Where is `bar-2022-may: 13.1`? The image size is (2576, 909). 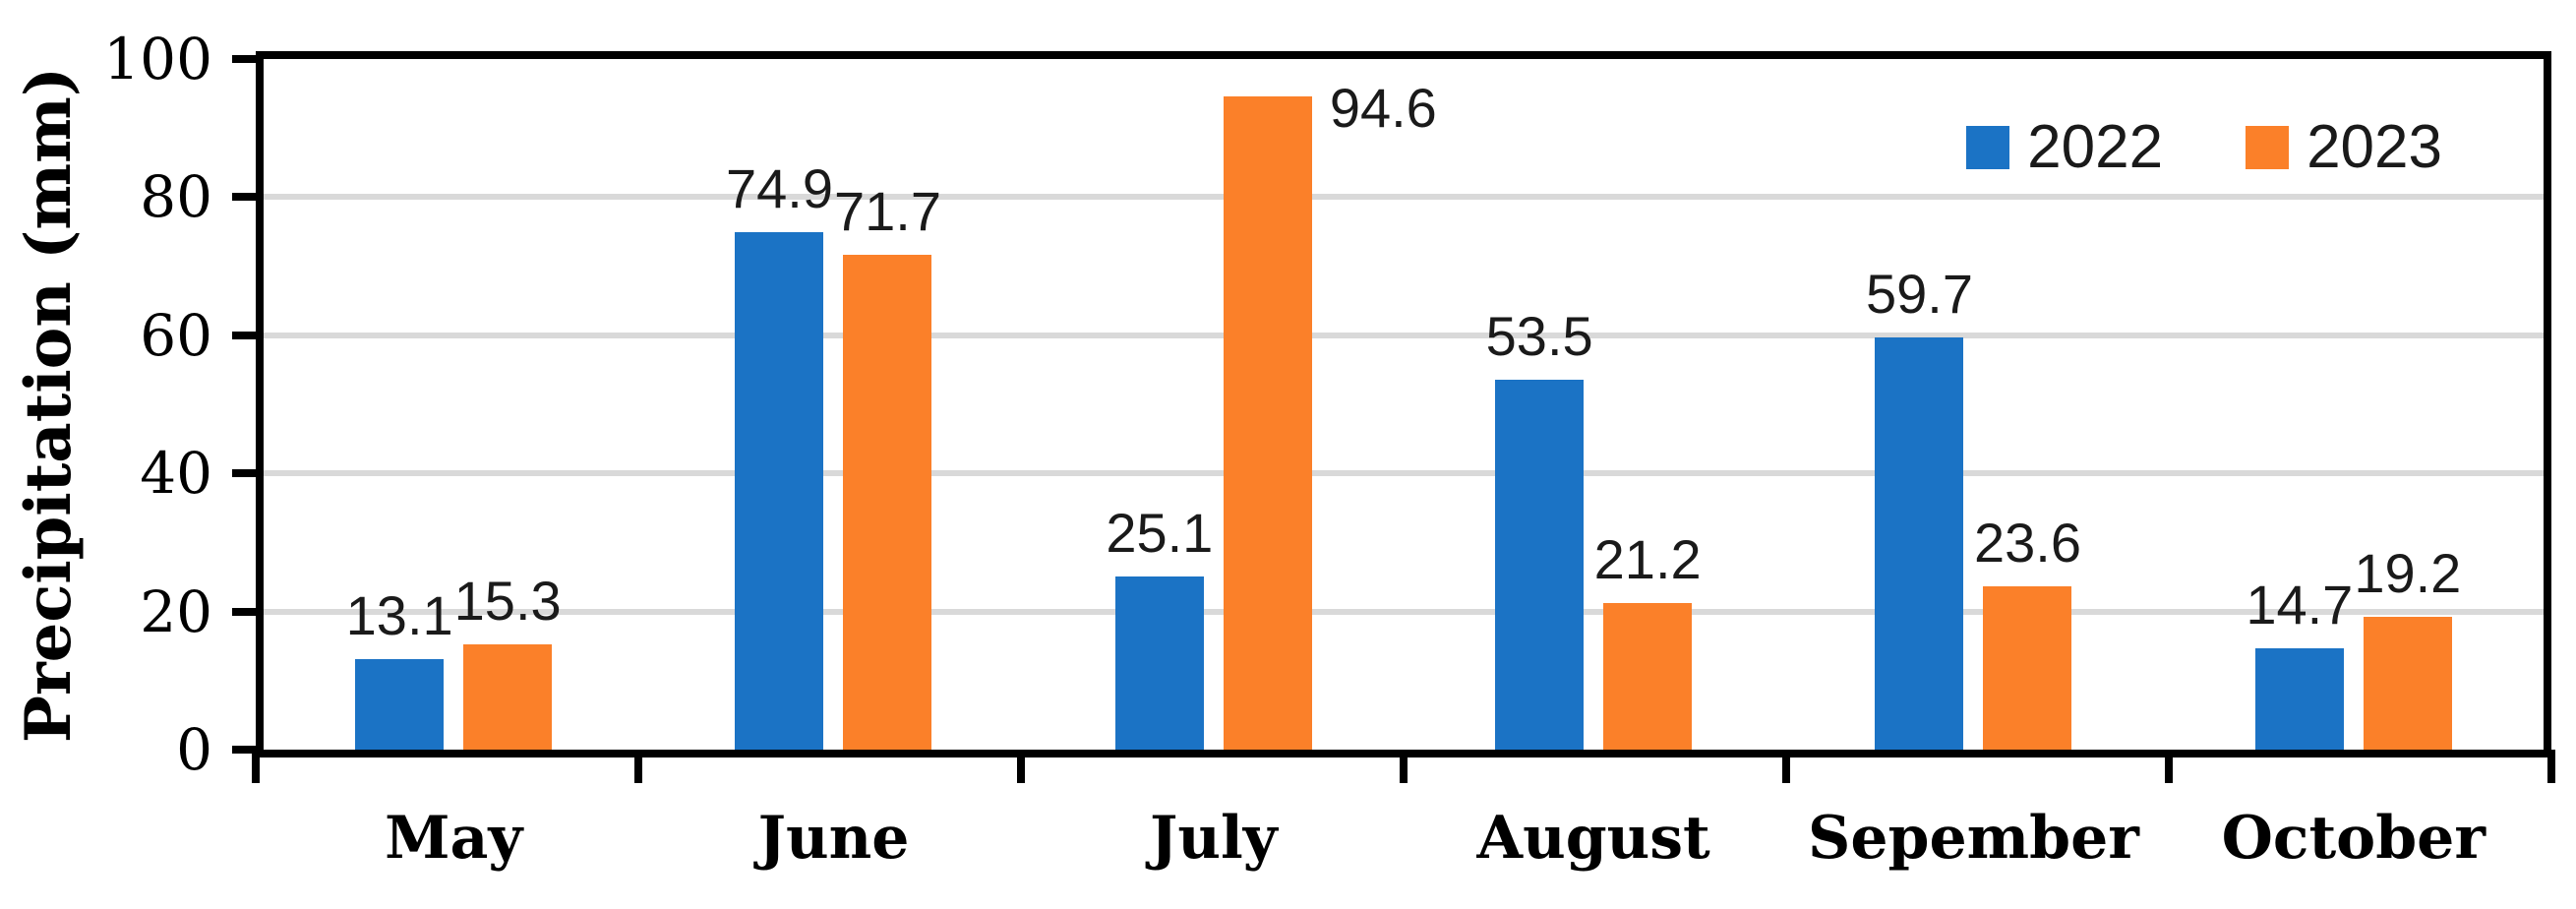
bar-2022-may: 13.1 is located at coordinates (399, 669).